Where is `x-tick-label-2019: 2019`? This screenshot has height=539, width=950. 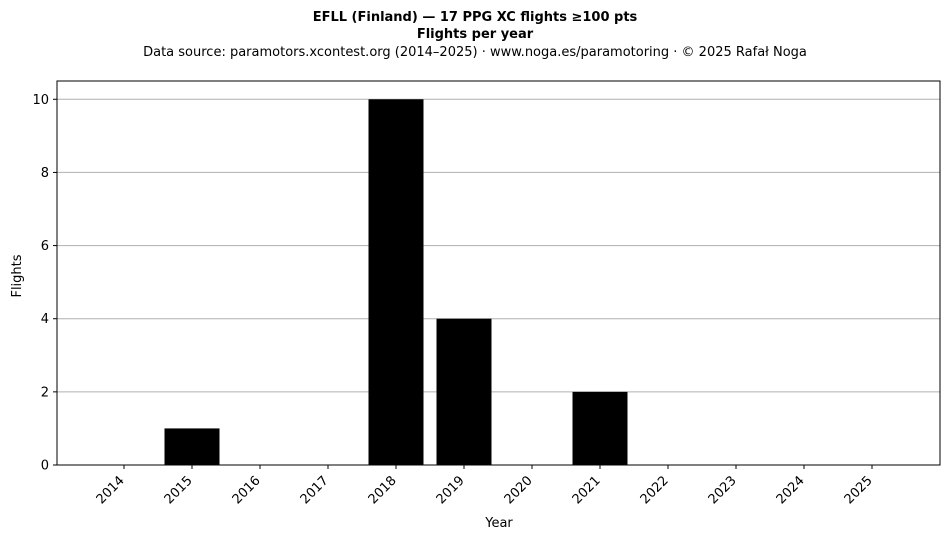 x-tick-label-2019: 2019 is located at coordinates (451, 490).